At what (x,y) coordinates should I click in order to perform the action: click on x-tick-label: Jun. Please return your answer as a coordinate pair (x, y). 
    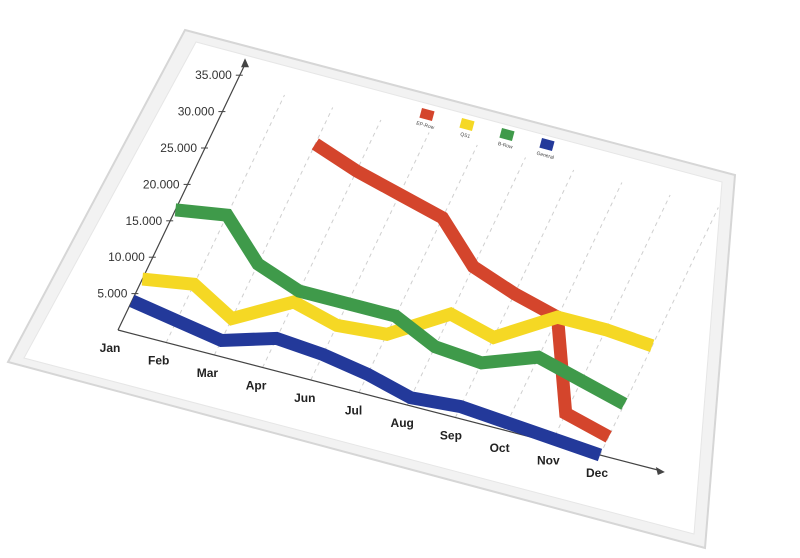
    Looking at the image, I should click on (304, 398).